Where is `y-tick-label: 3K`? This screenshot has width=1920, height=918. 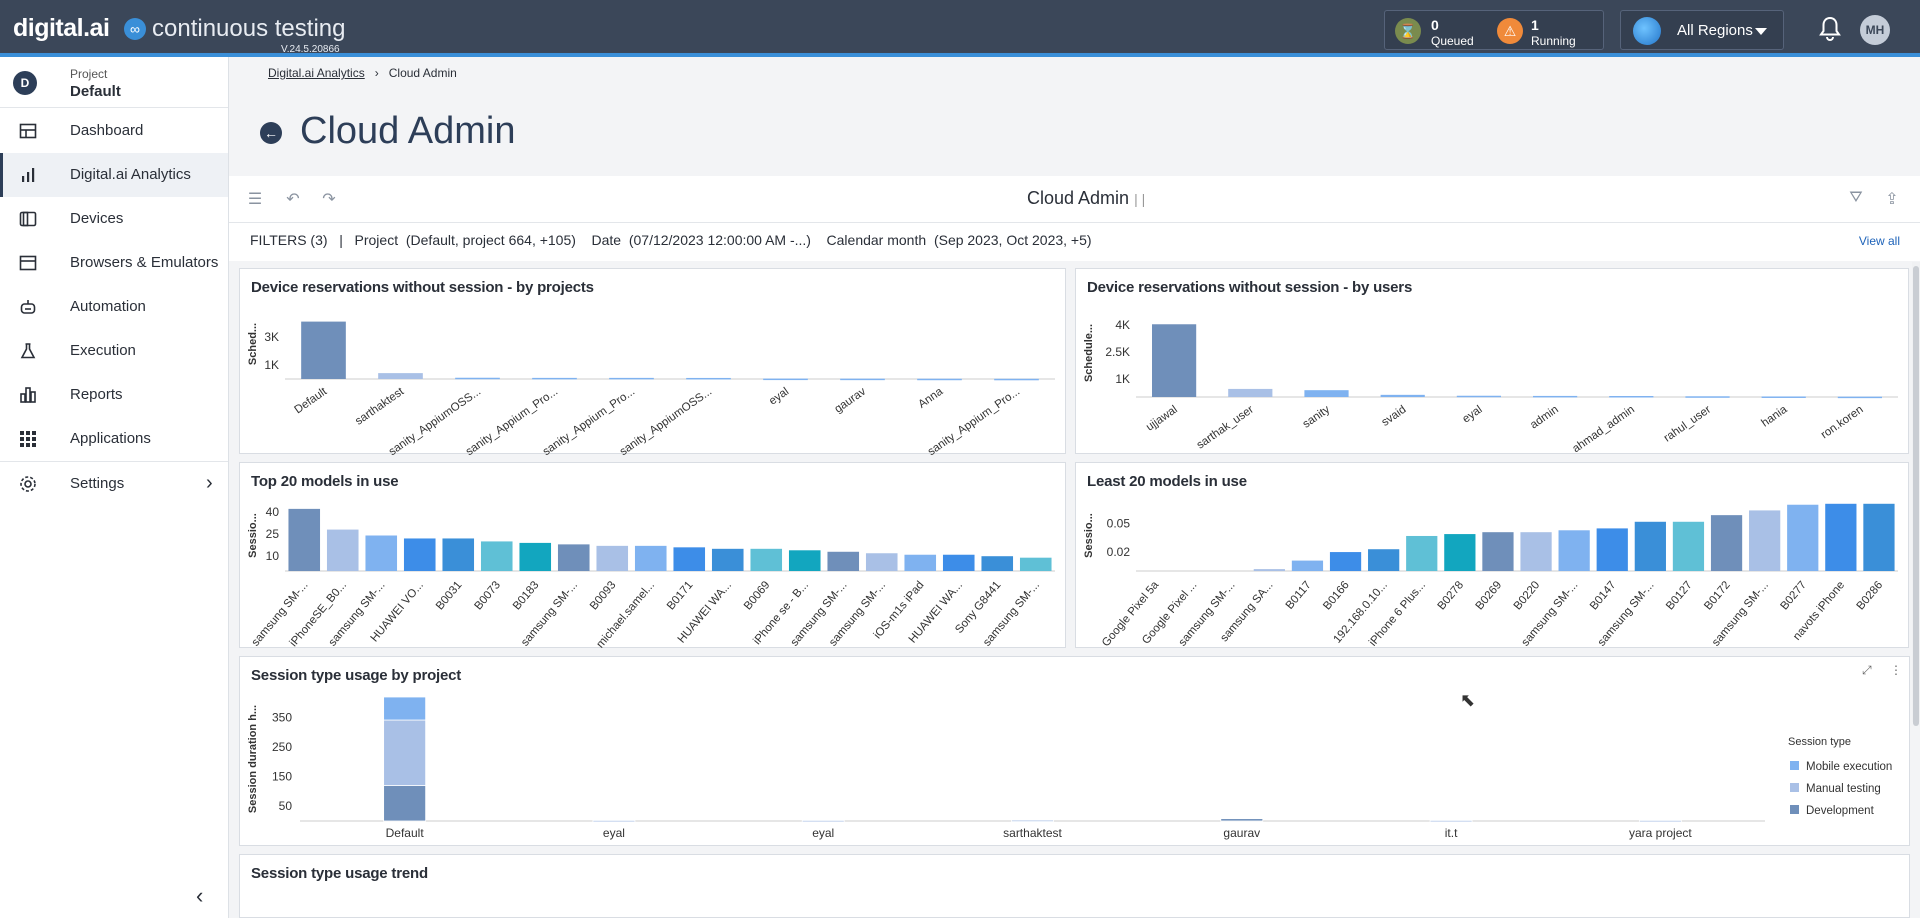 y-tick-label: 3K is located at coordinates (271, 337).